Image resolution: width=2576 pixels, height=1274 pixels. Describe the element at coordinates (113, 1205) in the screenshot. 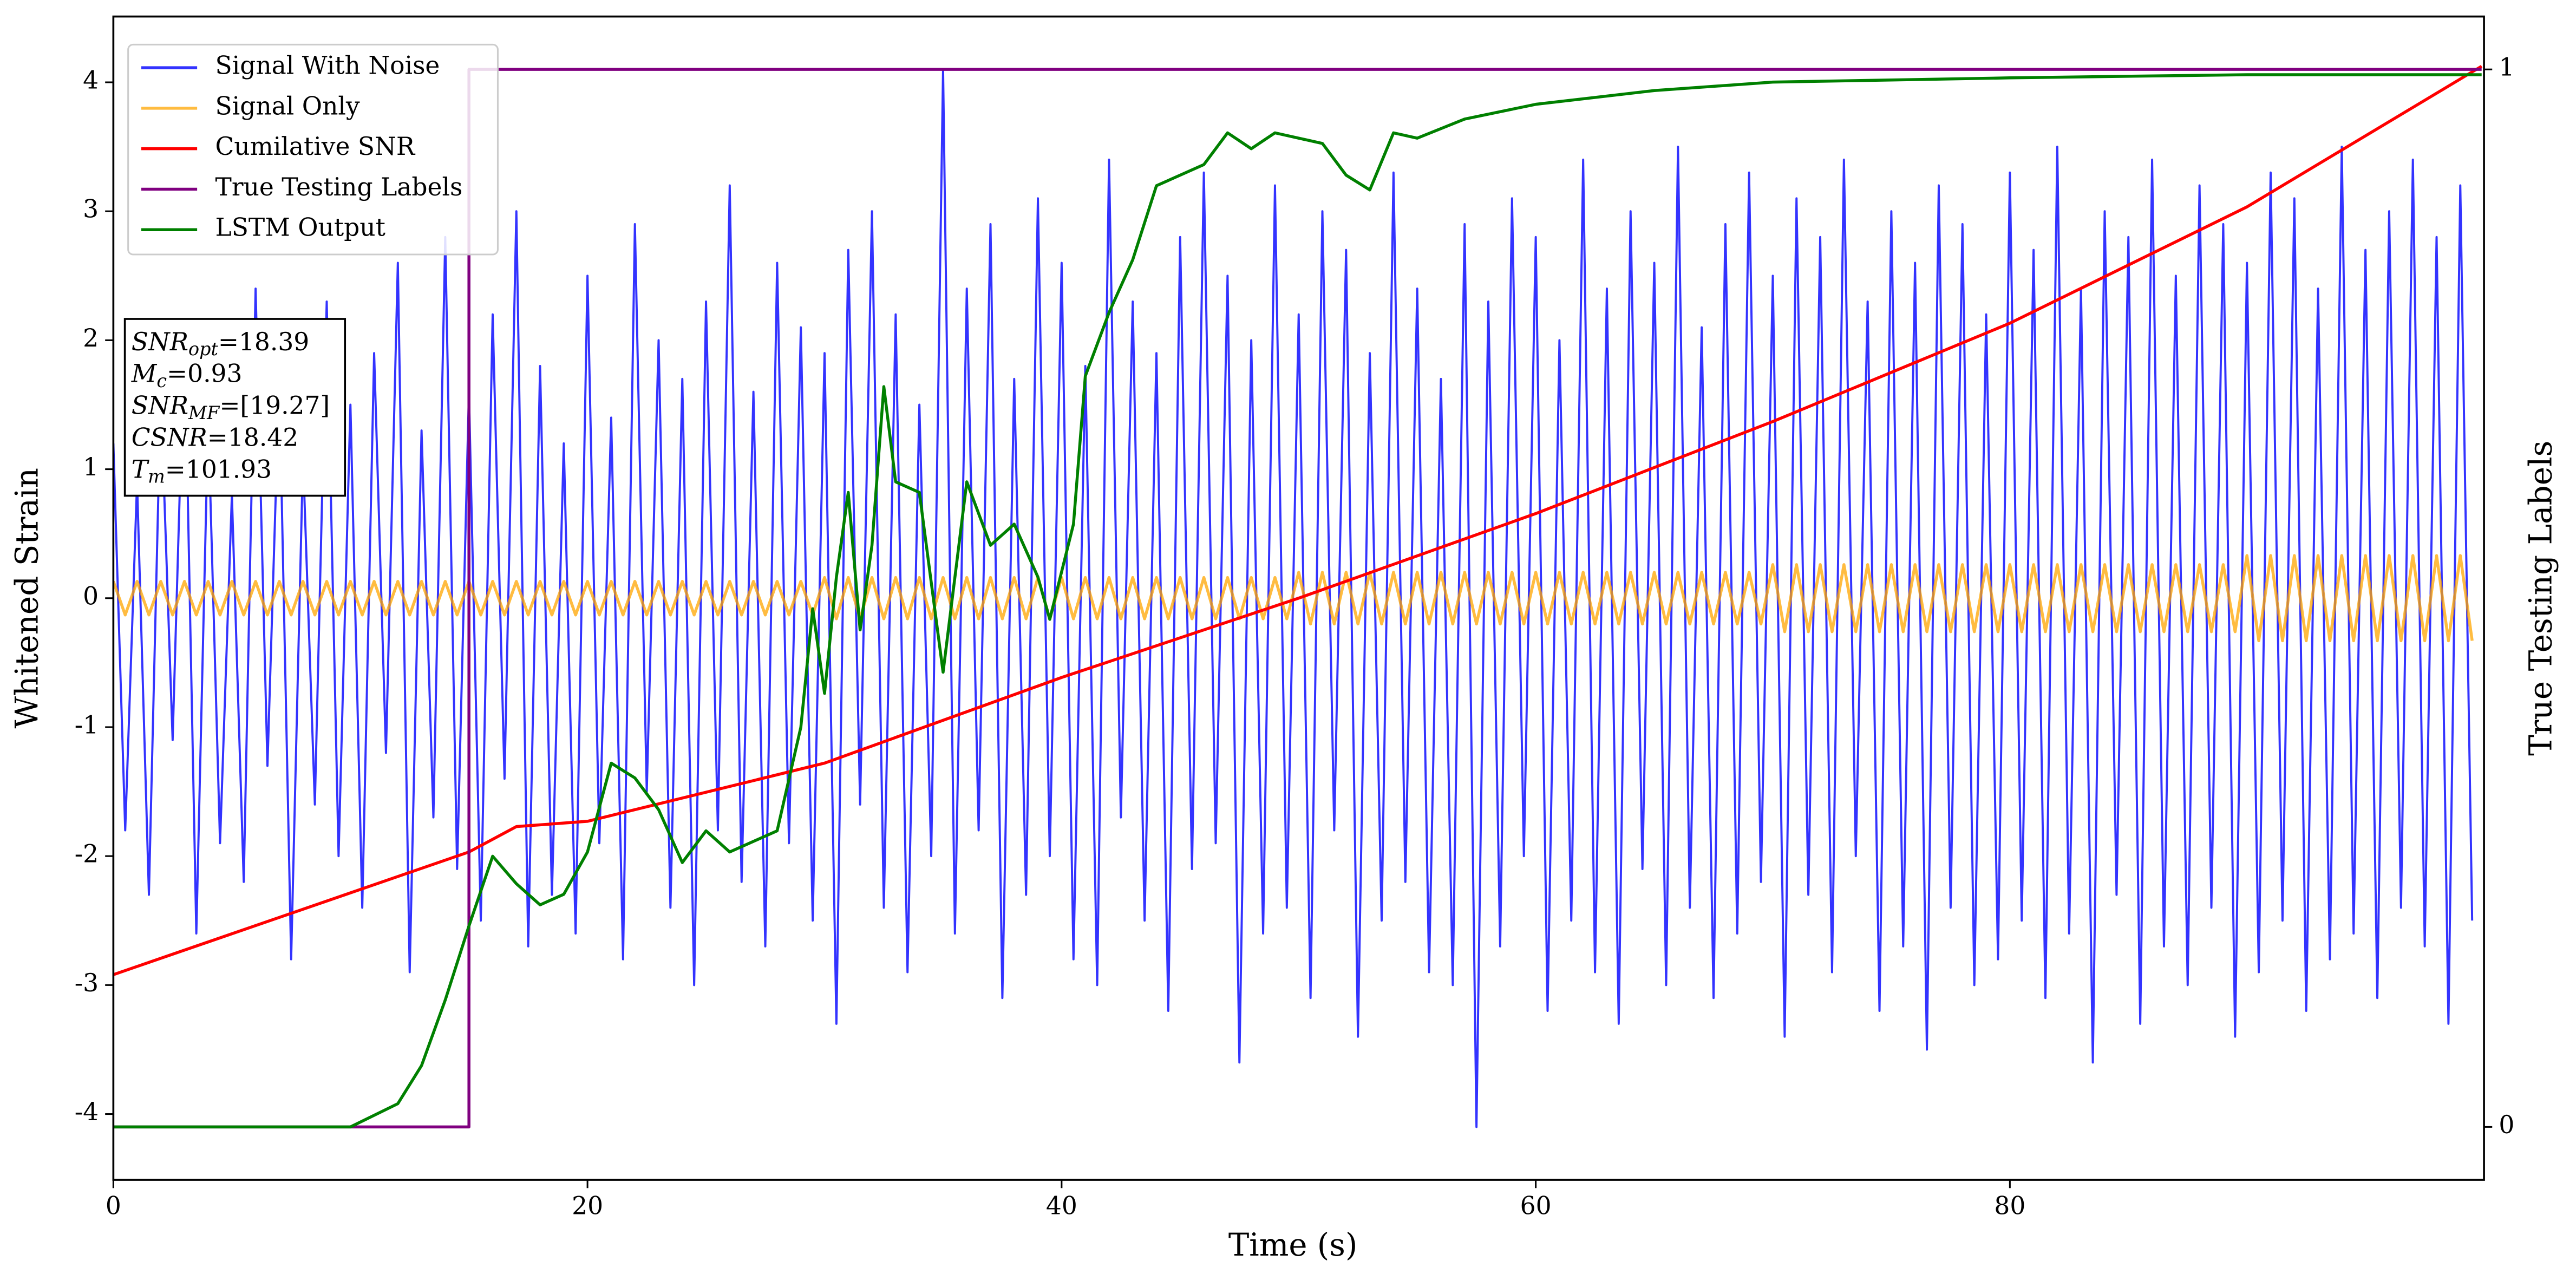

I see `x-tick-label: 0` at that location.